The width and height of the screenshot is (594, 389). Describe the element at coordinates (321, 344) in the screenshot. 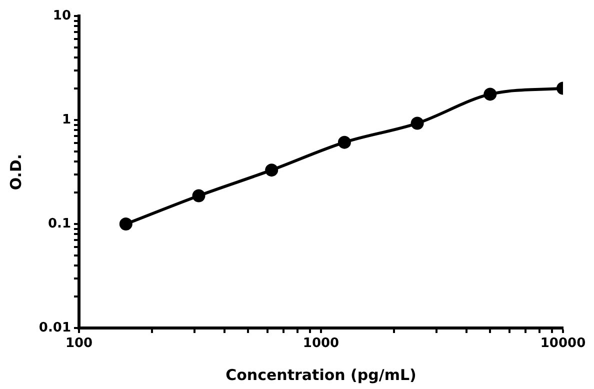

I see `x-tick-label: 1000` at that location.